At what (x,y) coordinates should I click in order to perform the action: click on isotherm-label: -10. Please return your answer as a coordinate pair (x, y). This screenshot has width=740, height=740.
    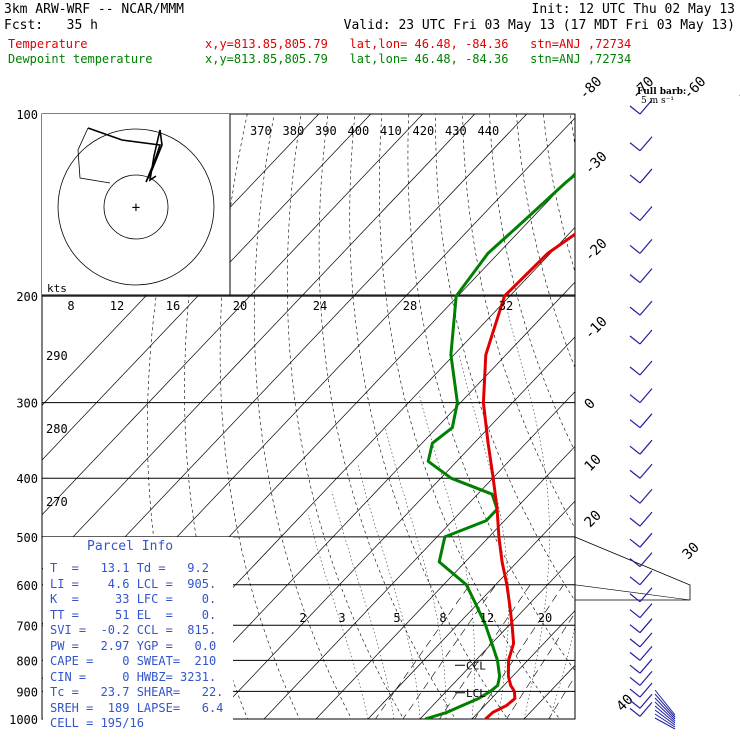
    Looking at the image, I should click on (596, 328).